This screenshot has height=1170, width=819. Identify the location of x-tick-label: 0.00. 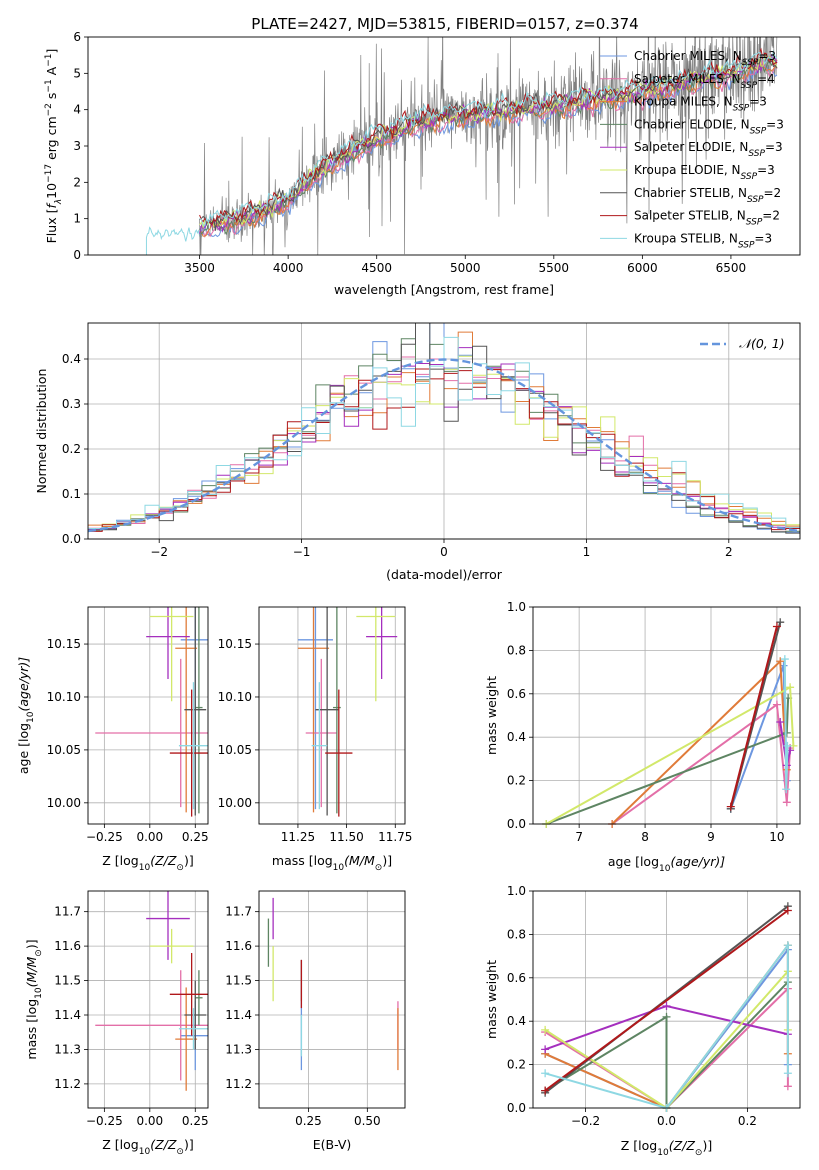
(149, 837).